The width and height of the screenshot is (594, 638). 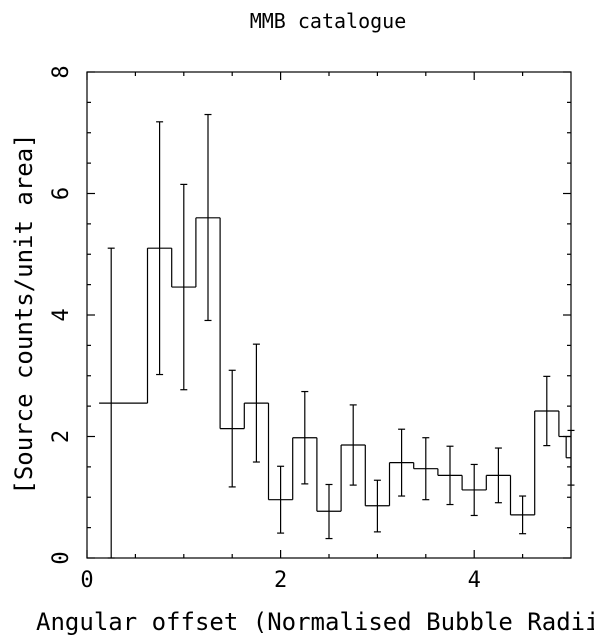 I want to click on x-tick-label: 4, so click(x=474, y=580).